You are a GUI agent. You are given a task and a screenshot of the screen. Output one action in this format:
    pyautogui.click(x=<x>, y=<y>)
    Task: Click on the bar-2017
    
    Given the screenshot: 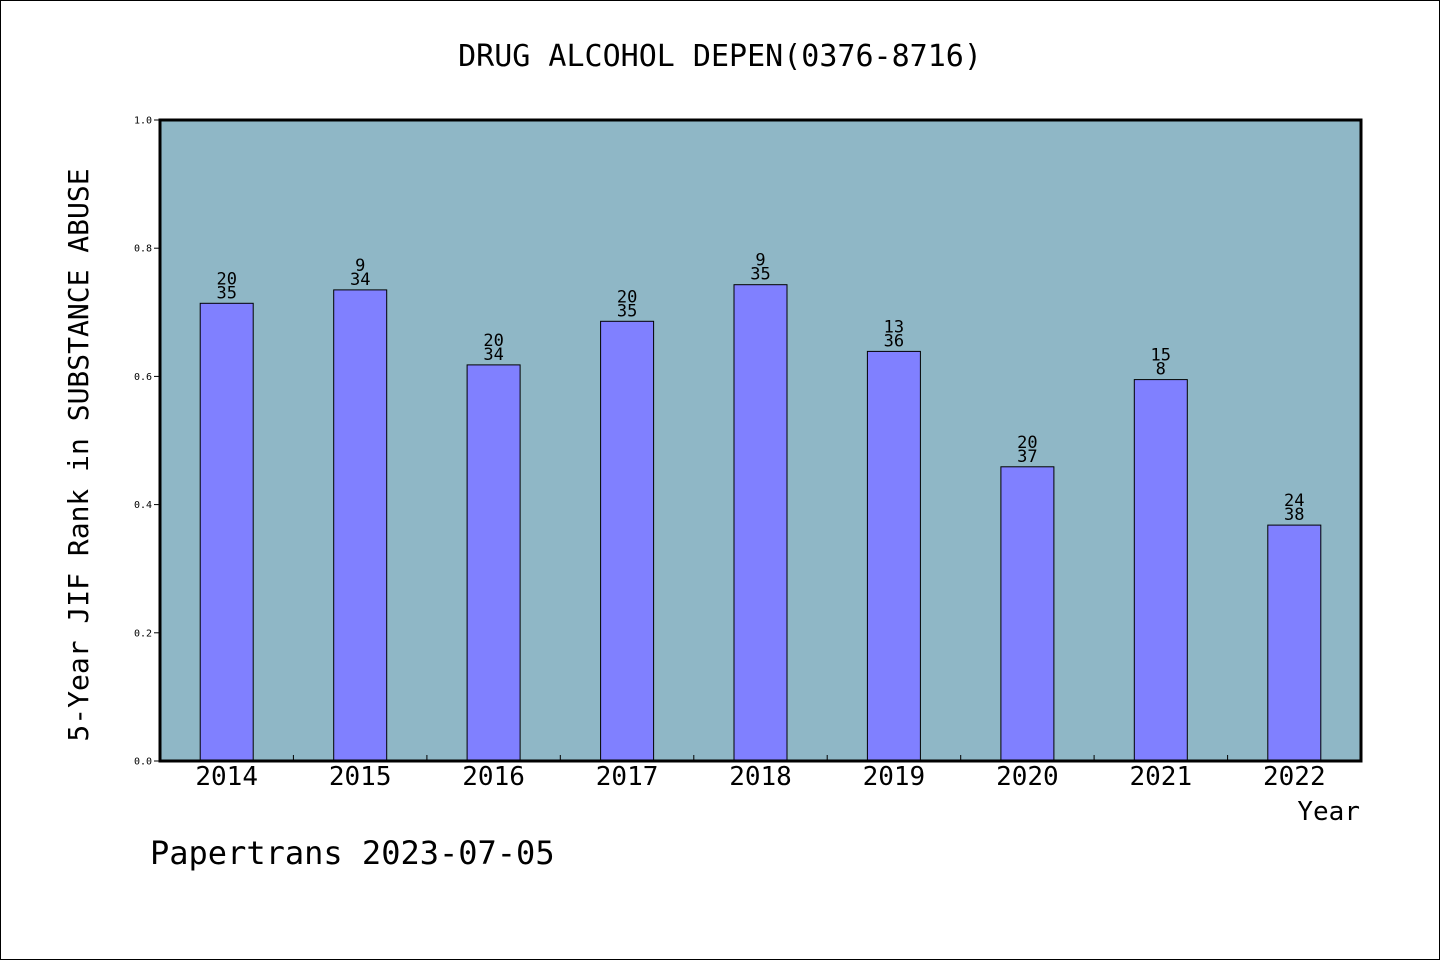 What is the action you would take?
    pyautogui.click(x=627, y=541)
    